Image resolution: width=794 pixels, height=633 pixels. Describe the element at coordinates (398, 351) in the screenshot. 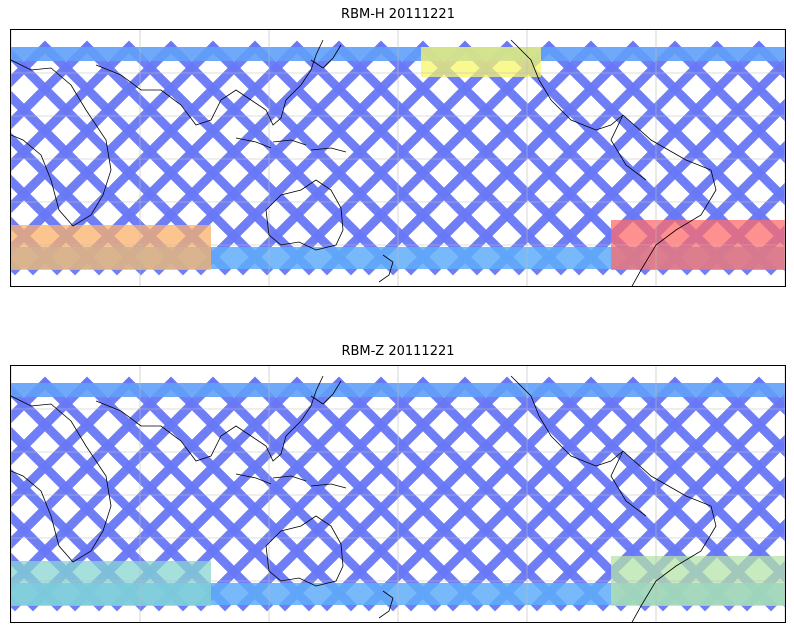

I see `panel-title-rbm-z: RBM-Z 20111221` at that location.